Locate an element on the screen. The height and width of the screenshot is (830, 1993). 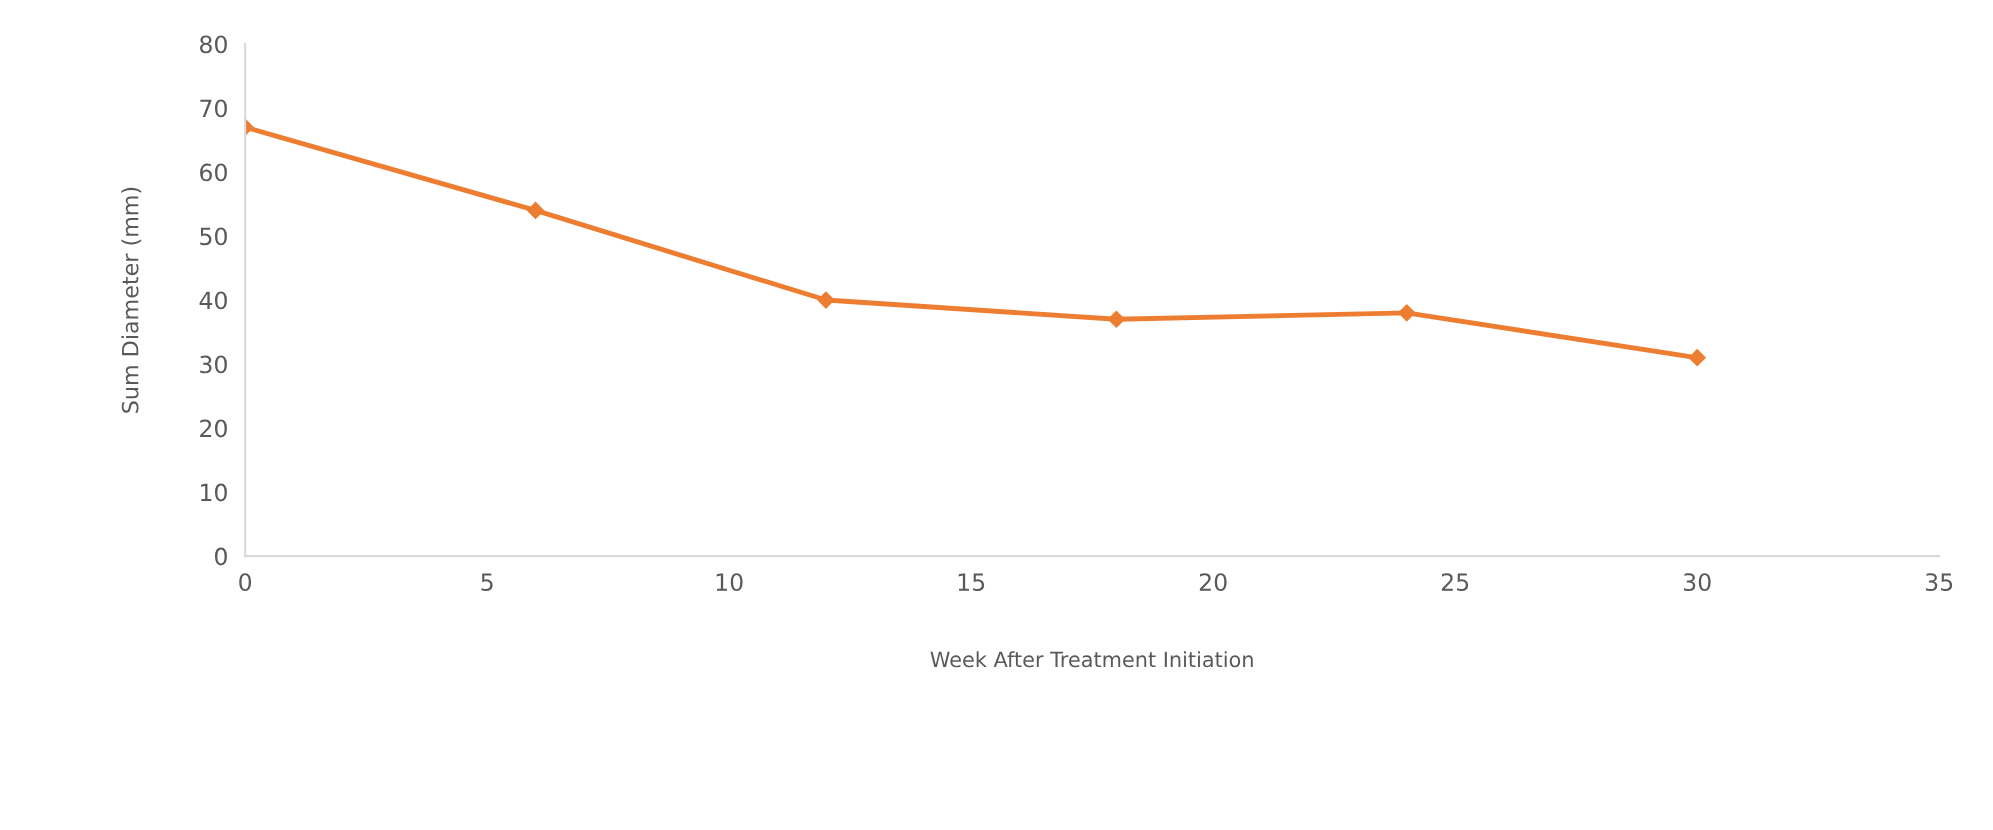
x-tick-label: 0 is located at coordinates (245, 582).